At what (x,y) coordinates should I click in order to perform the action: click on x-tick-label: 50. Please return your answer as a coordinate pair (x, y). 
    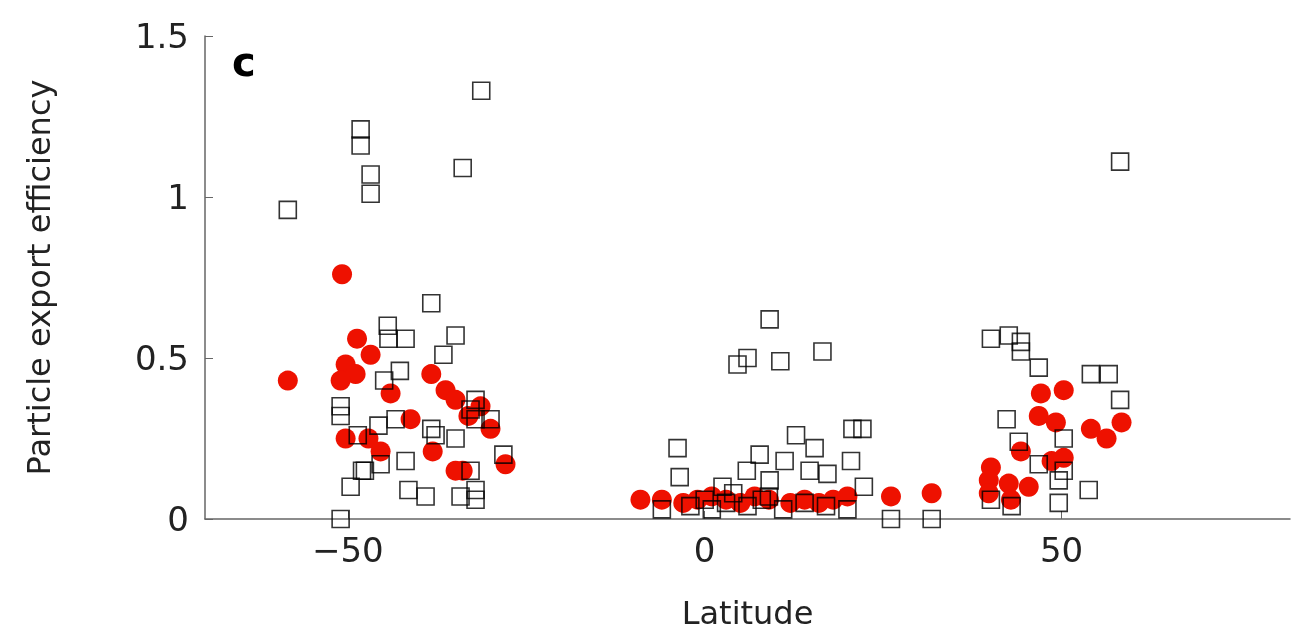
    Looking at the image, I should click on (1061, 550).